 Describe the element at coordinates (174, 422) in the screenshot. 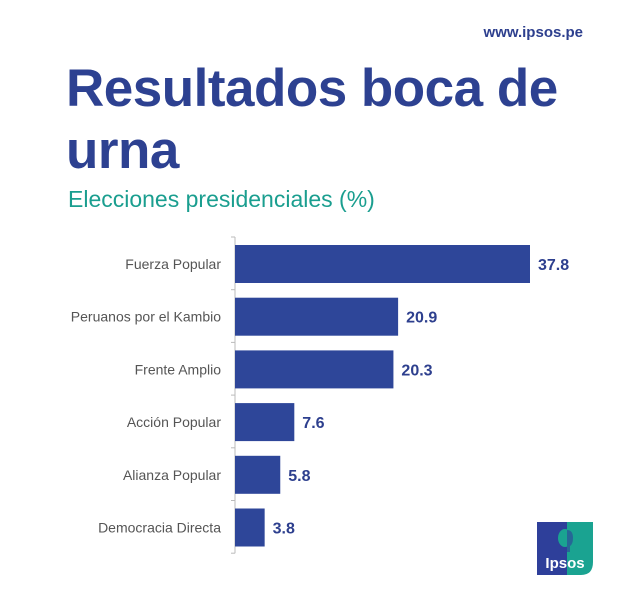

I see `category-label: Acción Popular` at that location.